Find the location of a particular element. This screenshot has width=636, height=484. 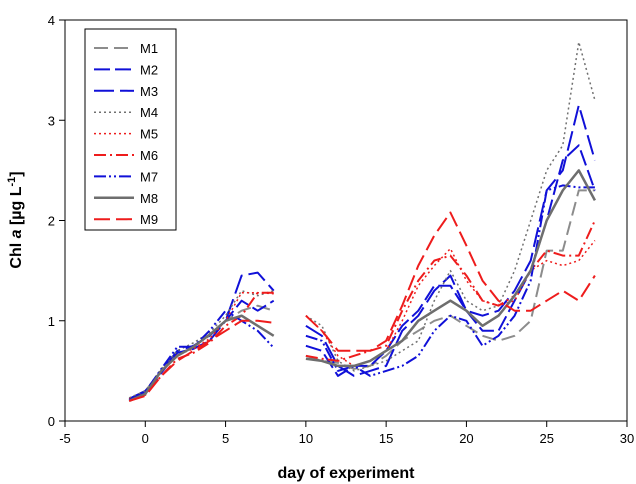

legend-box is located at coordinates (130, 129).